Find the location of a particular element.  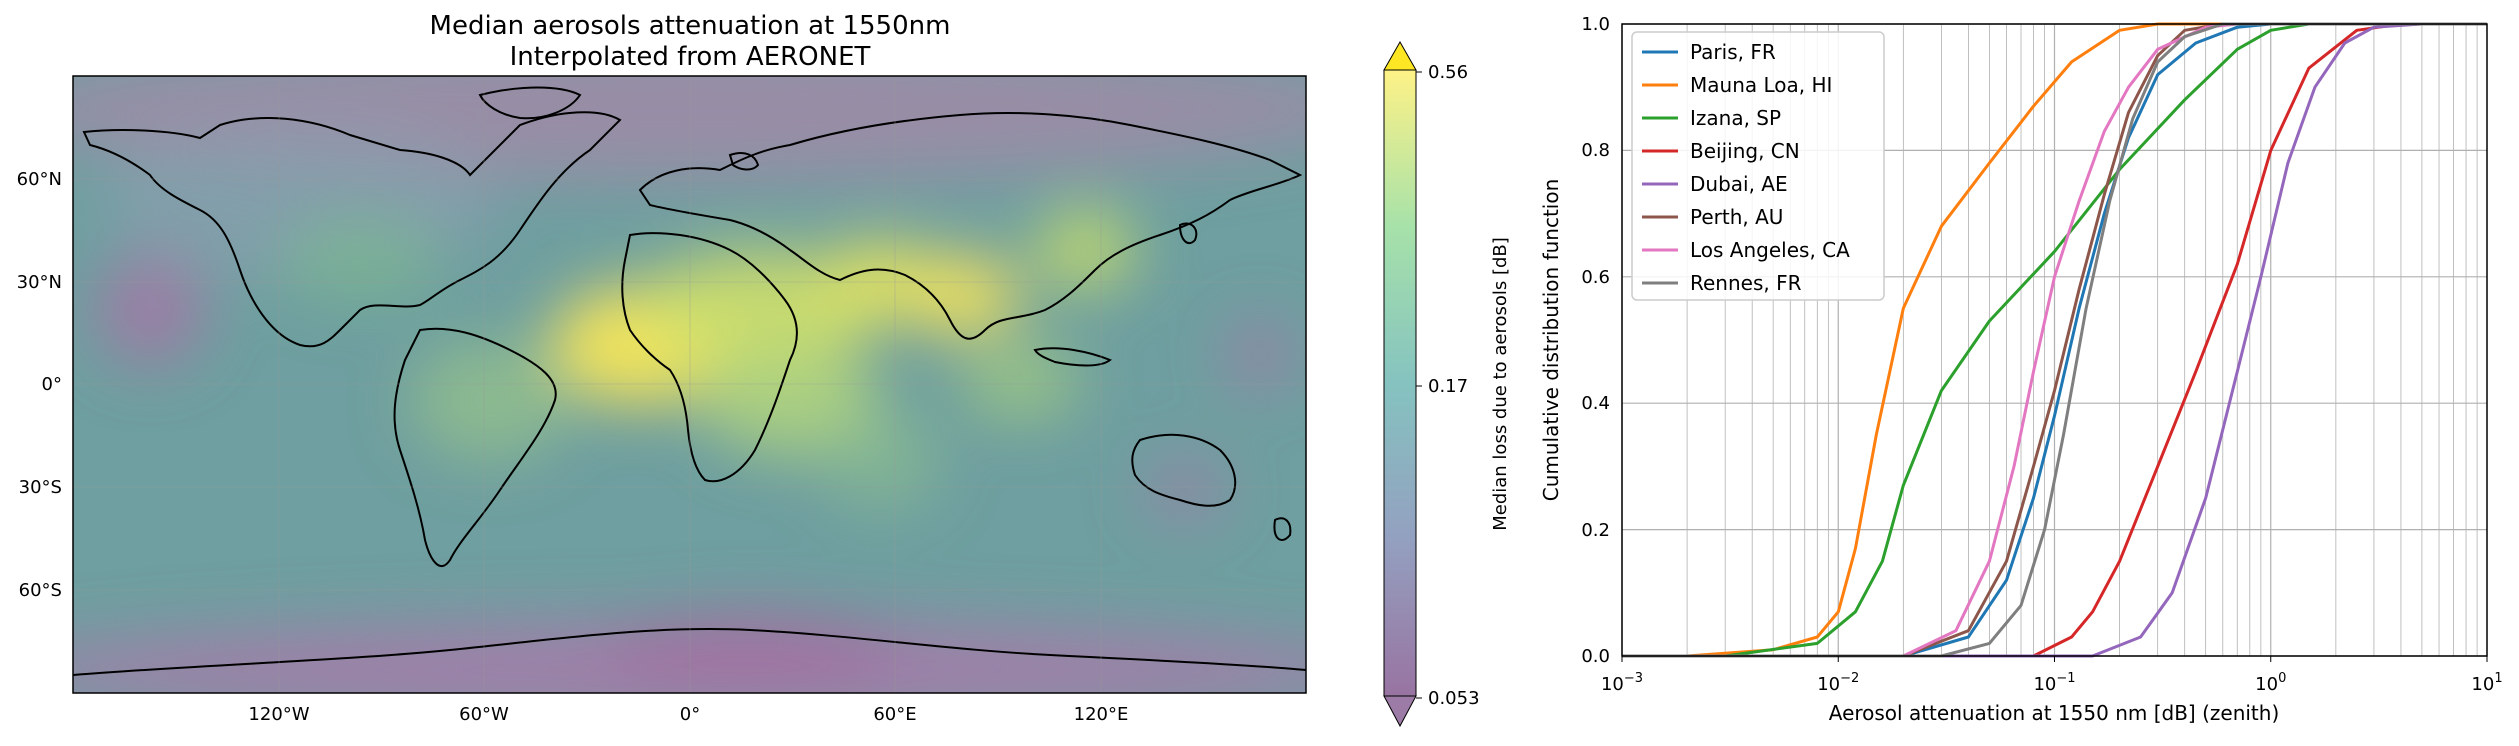

colorbar-extend-top is located at coordinates (1400, 55).